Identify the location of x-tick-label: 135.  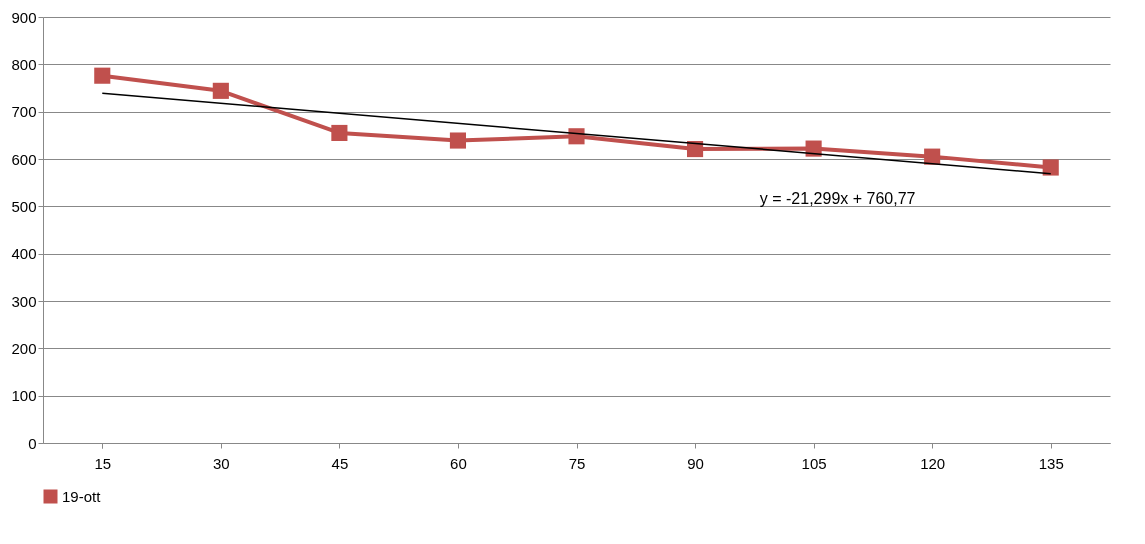
(1051, 463).